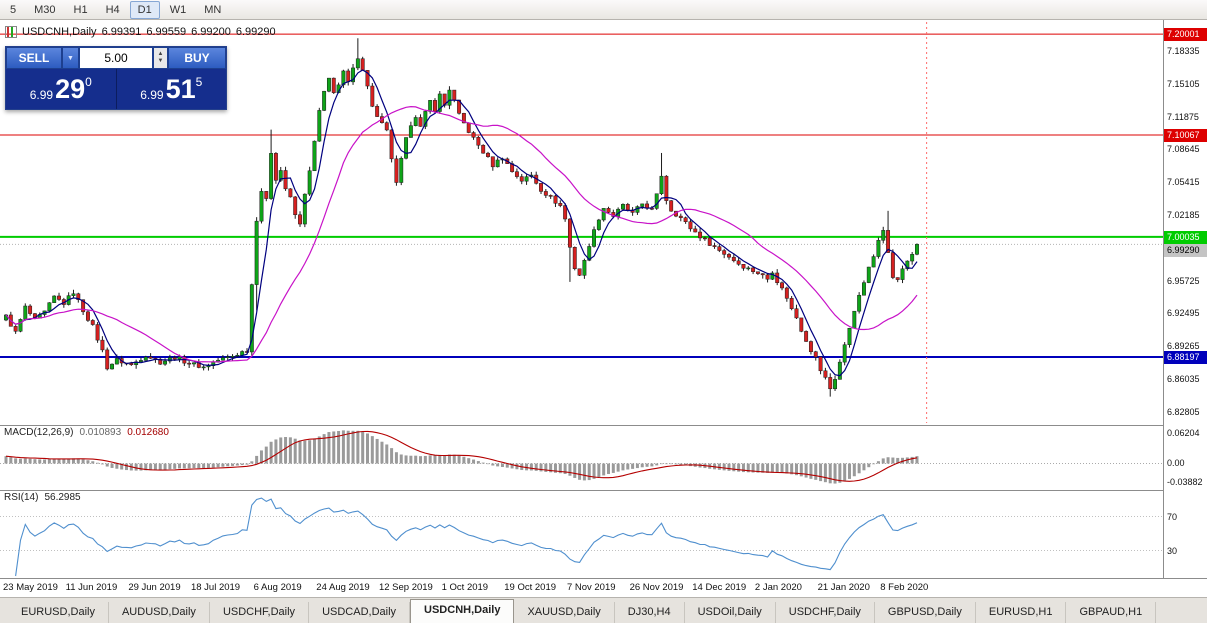  Describe the element at coordinates (466, 537) in the screenshot. I see `rsi-line` at that location.